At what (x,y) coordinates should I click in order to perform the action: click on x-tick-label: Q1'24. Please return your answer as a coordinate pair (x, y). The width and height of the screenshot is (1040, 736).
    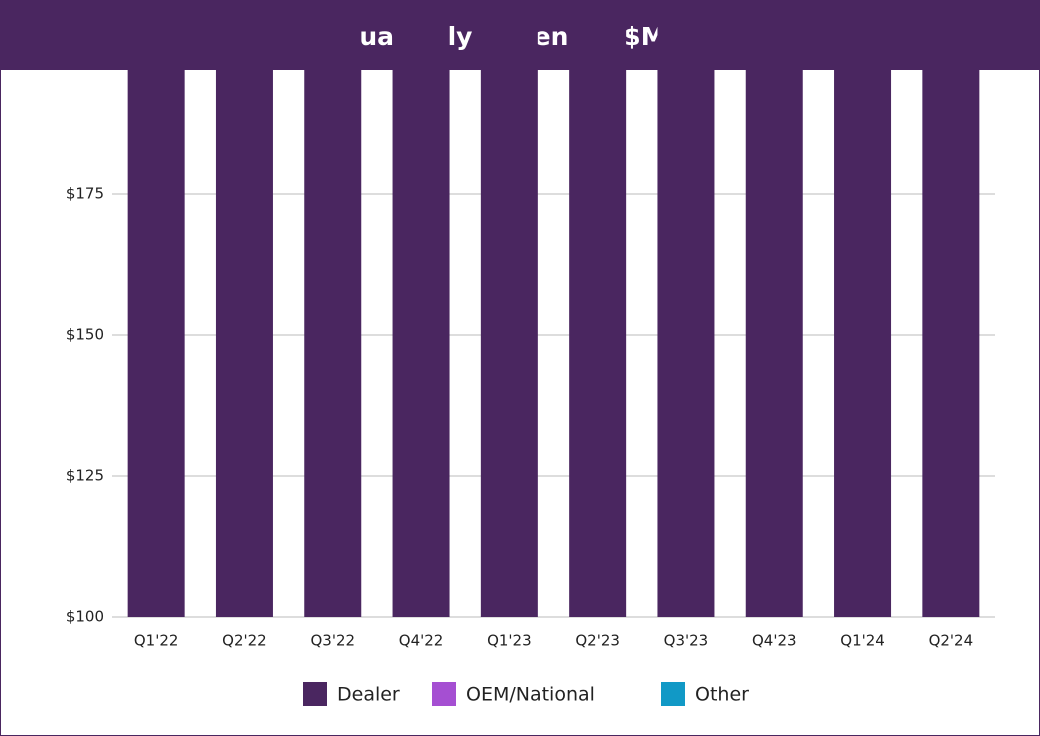
    Looking at the image, I should click on (862, 641).